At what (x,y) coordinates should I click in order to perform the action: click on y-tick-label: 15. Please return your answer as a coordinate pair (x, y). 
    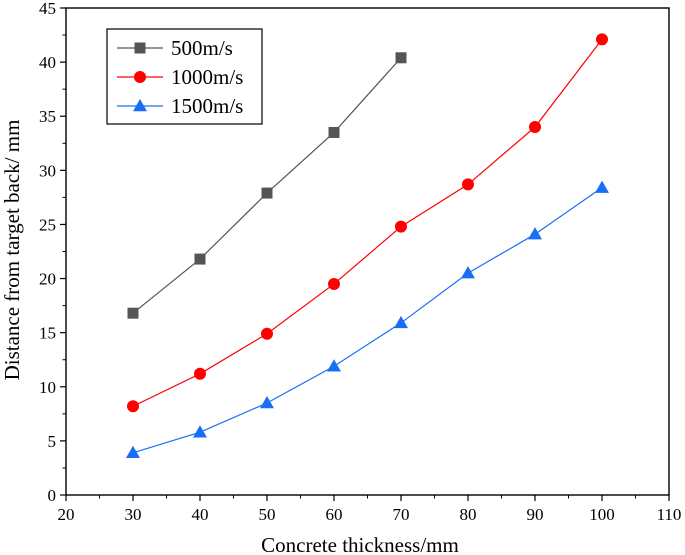
    Looking at the image, I should click on (47, 333).